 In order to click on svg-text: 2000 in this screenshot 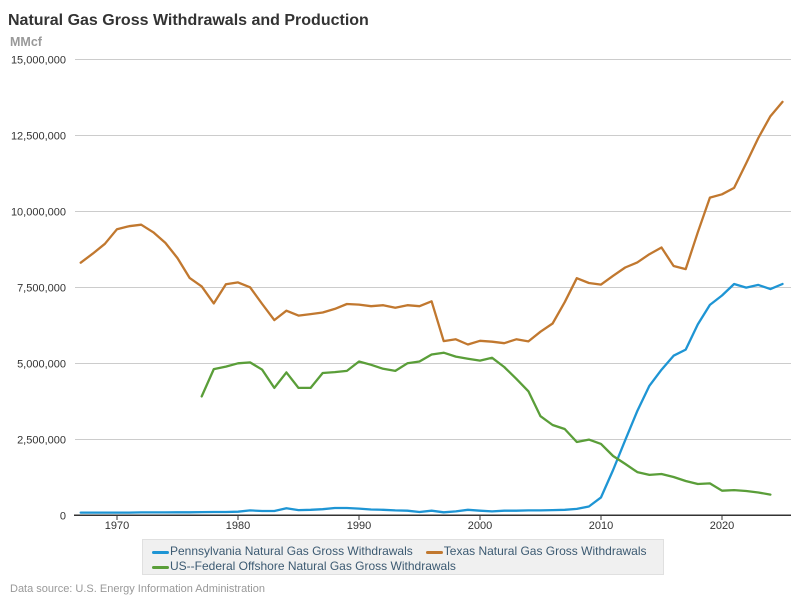, I will do `click(480, 526)`.